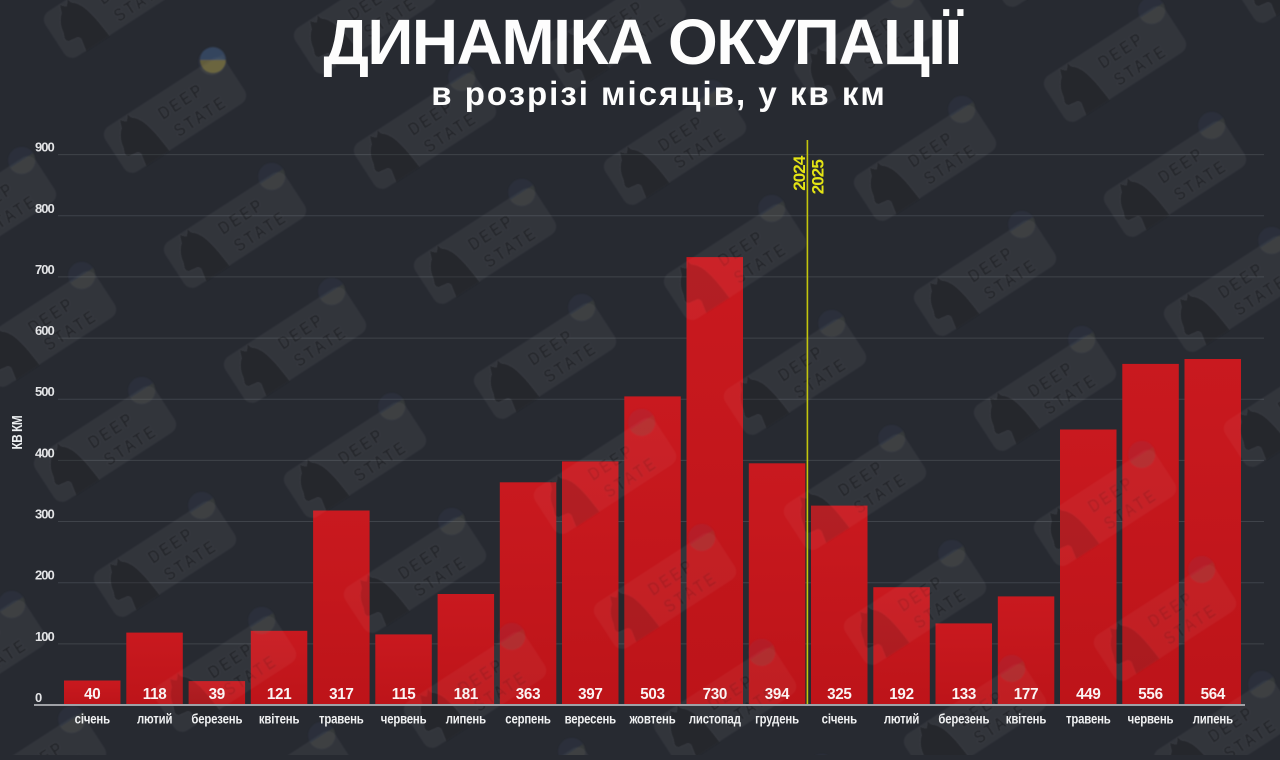 The image size is (1280, 760). I want to click on svg-text: жовтень, so click(652, 718).